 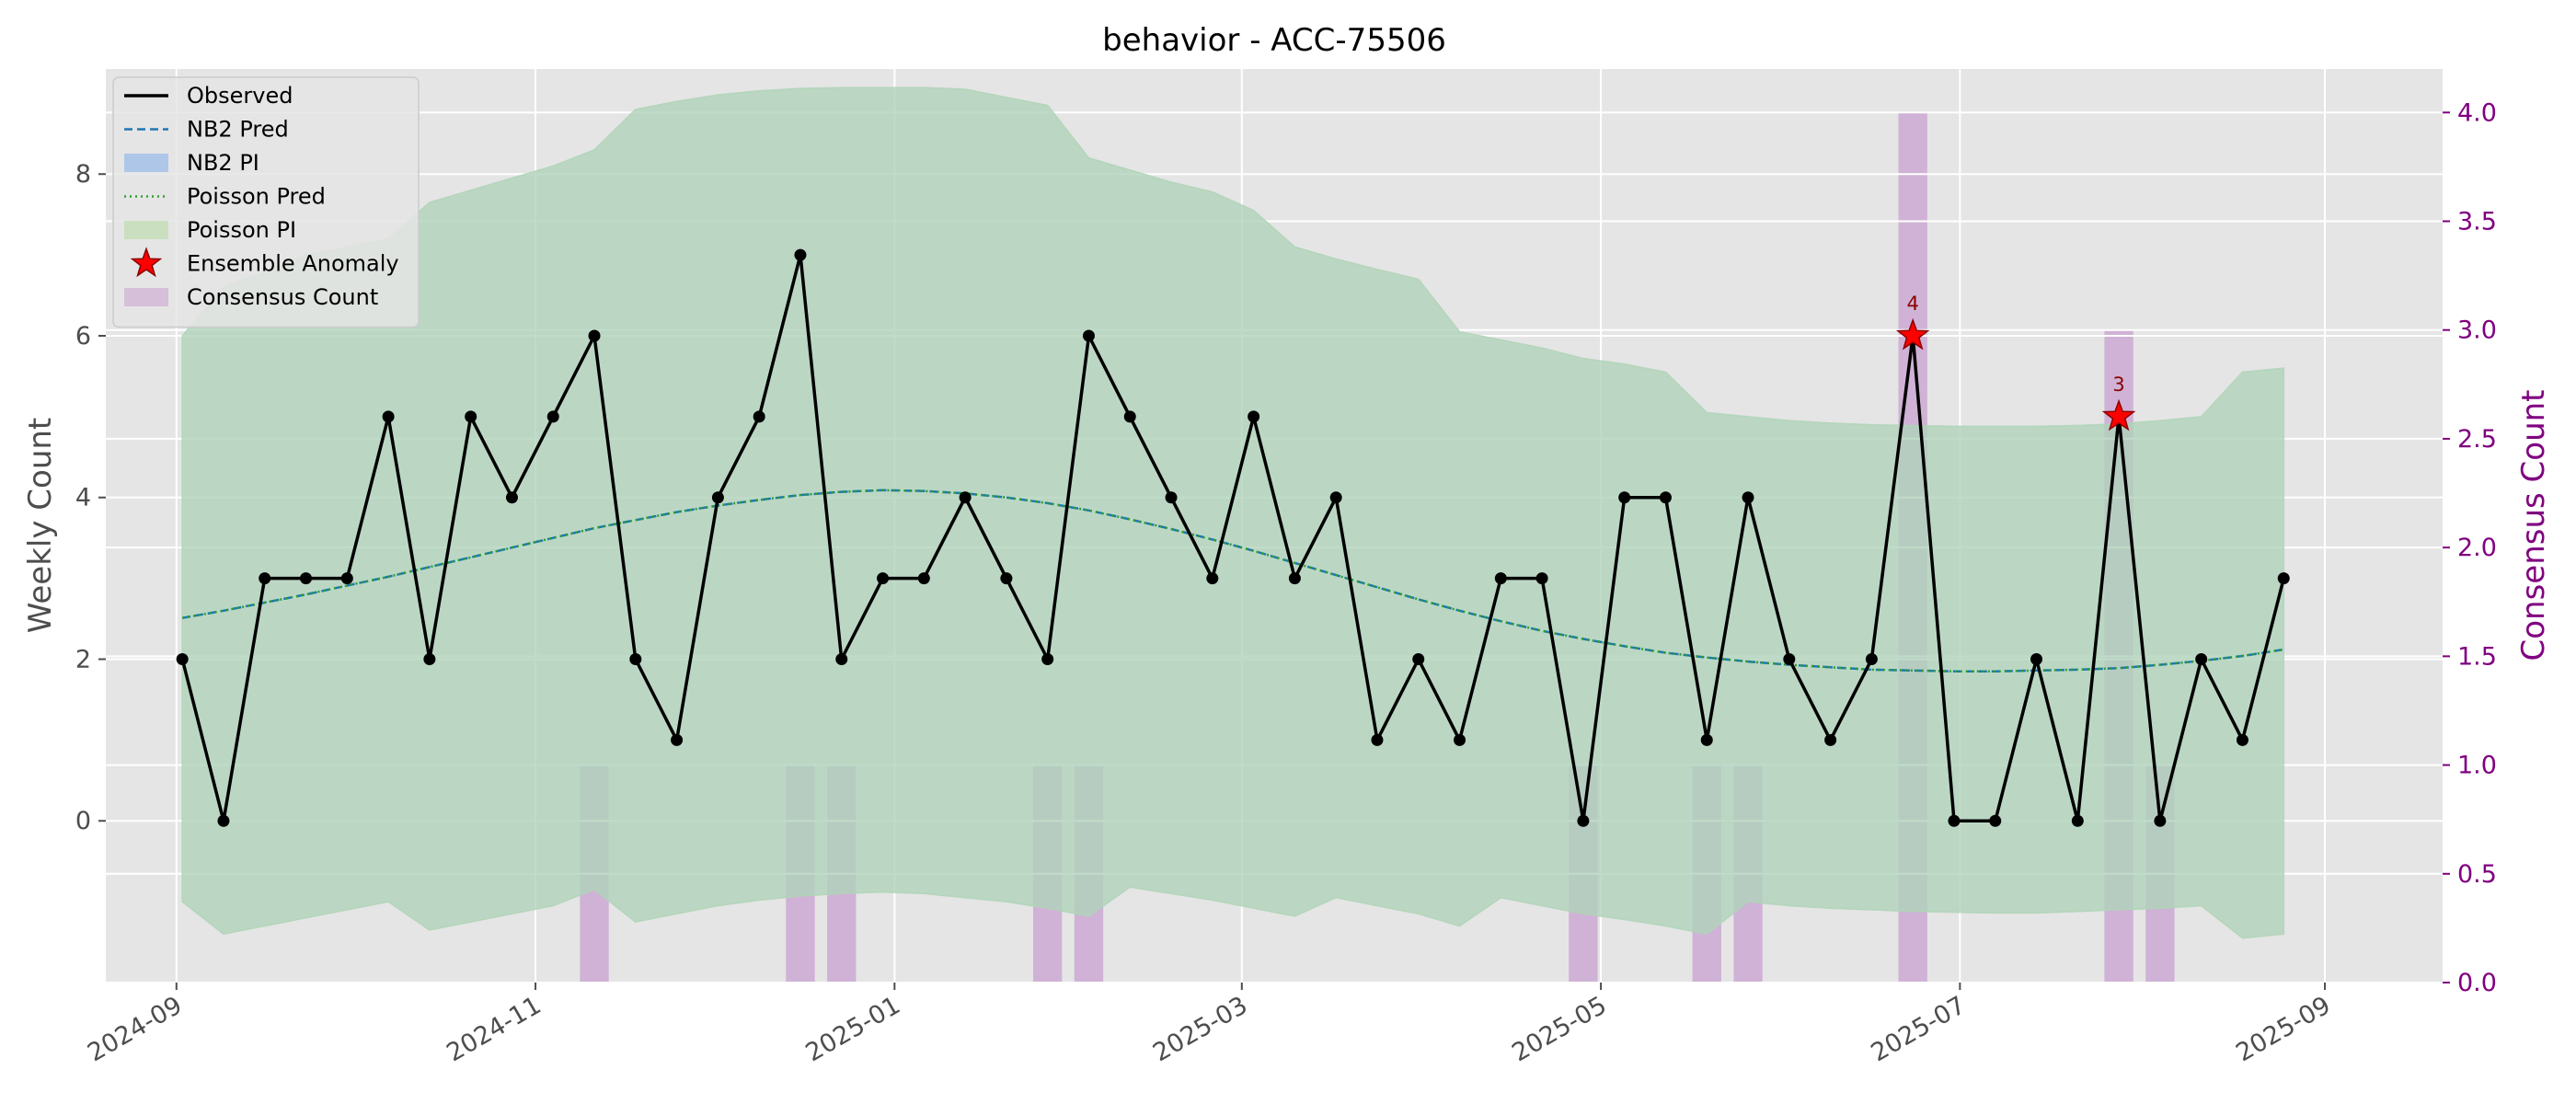 What do you see at coordinates (2118, 385) in the screenshot?
I see `anomaly-label: 3` at bounding box center [2118, 385].